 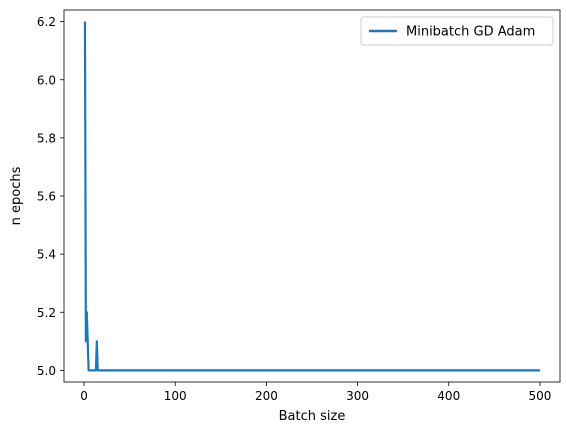 I want to click on x-tick-label: 100, so click(x=175, y=396).